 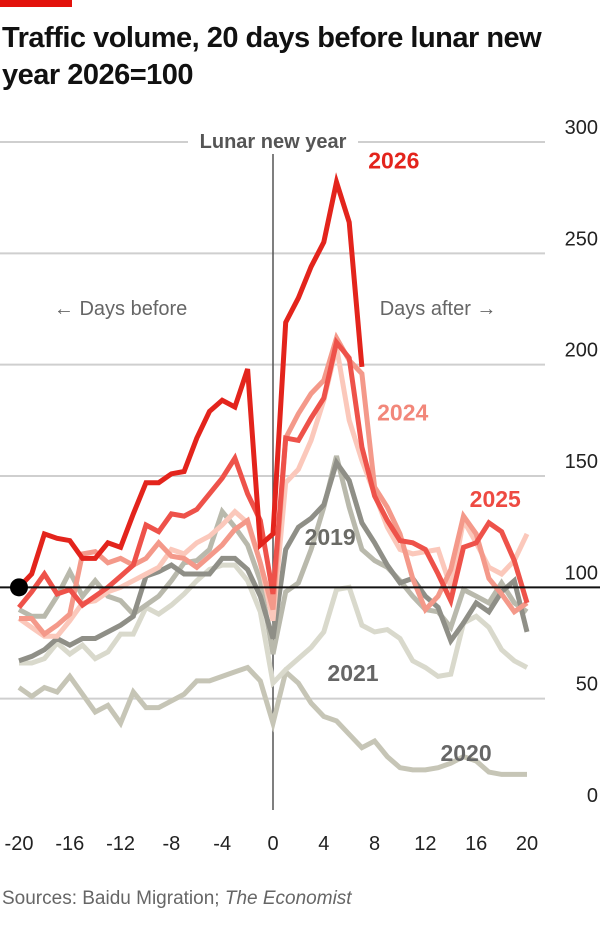 I want to click on series-label-2025: 2025, so click(x=495, y=499).